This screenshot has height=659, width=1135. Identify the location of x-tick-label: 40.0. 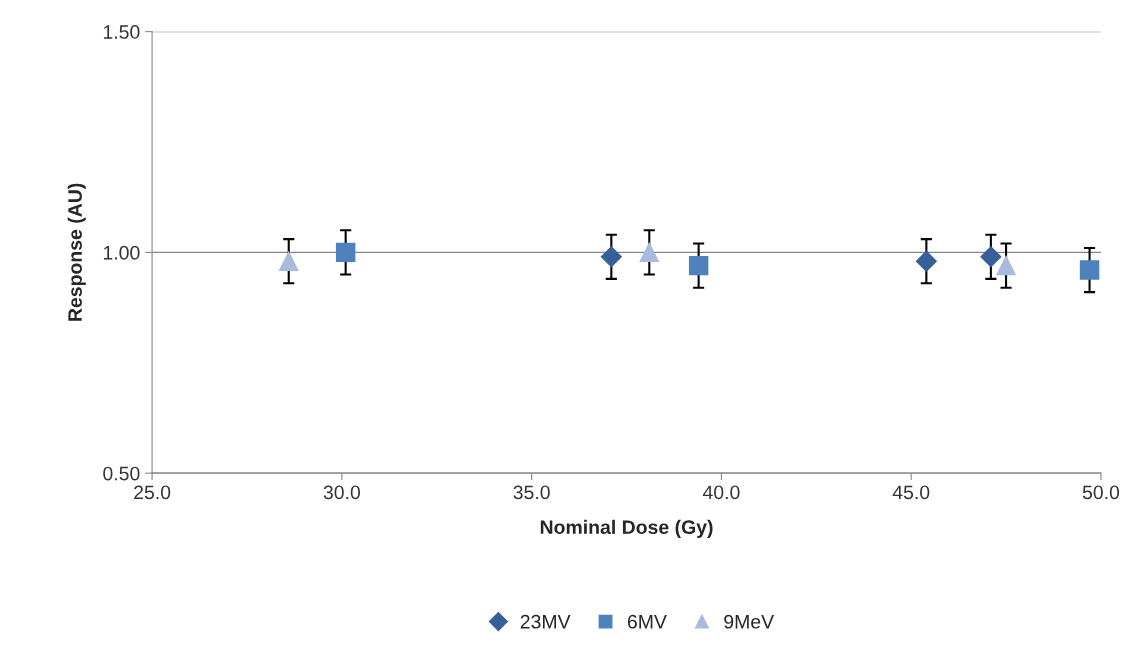
(721, 492).